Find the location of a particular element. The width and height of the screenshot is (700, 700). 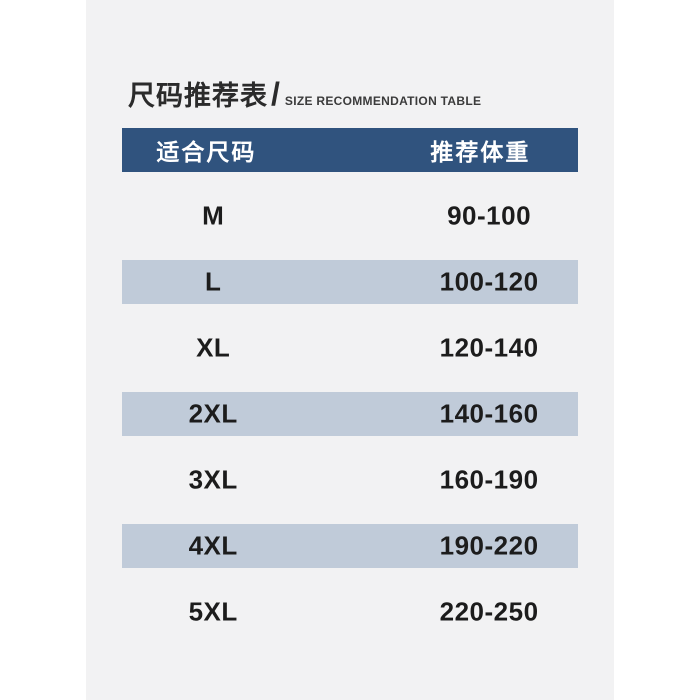

header-weight-column: 推荐体重 is located at coordinates (480, 152).